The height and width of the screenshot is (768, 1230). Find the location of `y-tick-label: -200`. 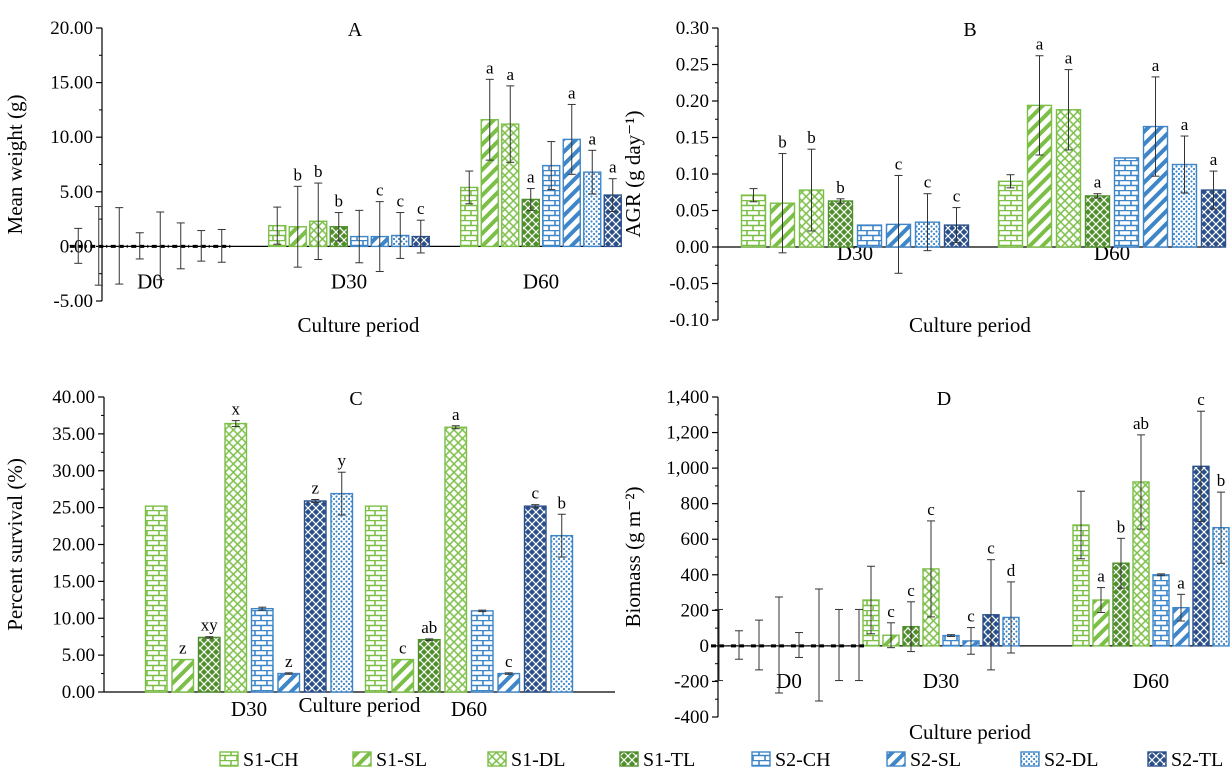

y-tick-label: -200 is located at coordinates (691, 681).